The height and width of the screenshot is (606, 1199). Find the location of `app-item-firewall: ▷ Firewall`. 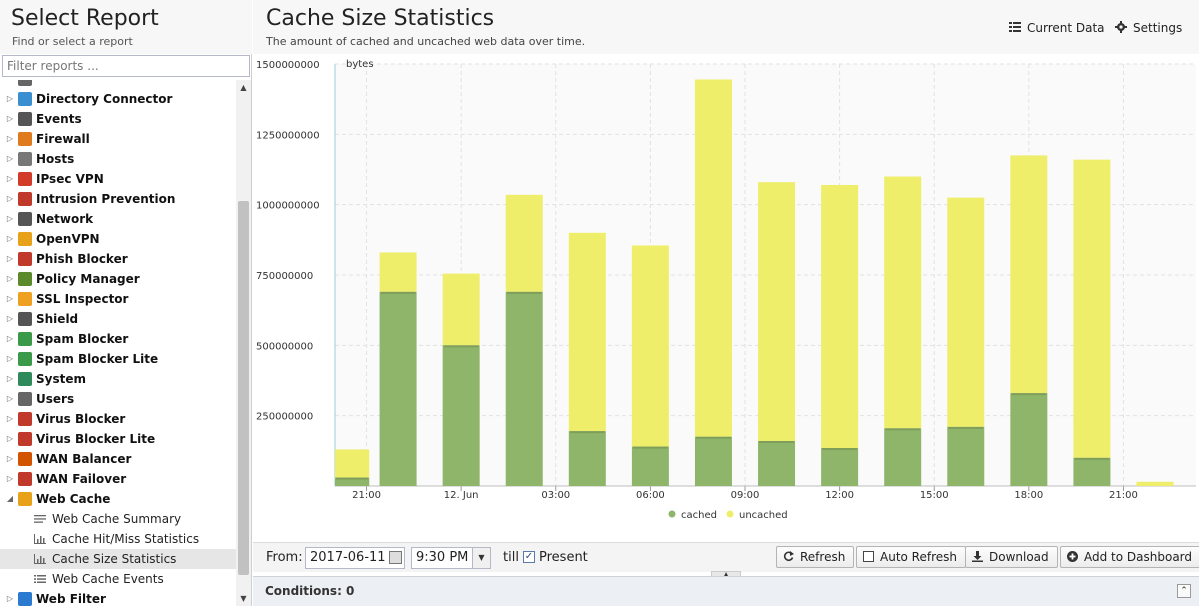

app-item-firewall: ▷ Firewall is located at coordinates (118, 139).